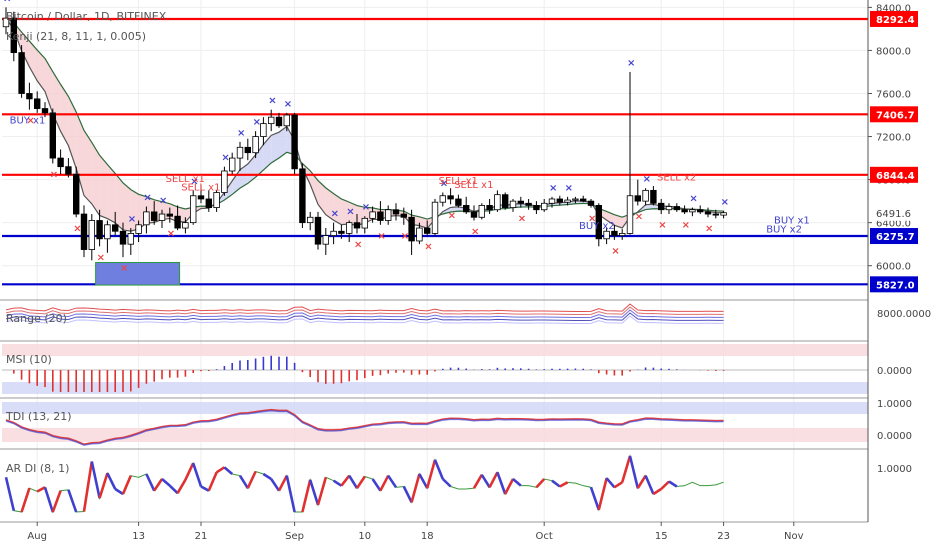 The width and height of the screenshot is (932, 550). Describe the element at coordinates (893, 224) in the screenshot. I see `y-tick-label: 6400.0` at that location.